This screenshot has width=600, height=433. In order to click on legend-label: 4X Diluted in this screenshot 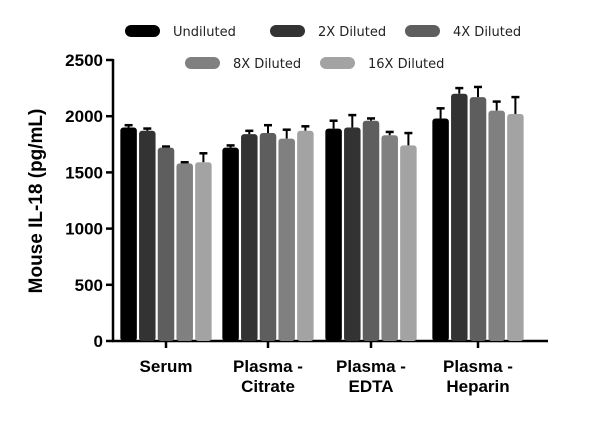, I will do `click(487, 32)`.